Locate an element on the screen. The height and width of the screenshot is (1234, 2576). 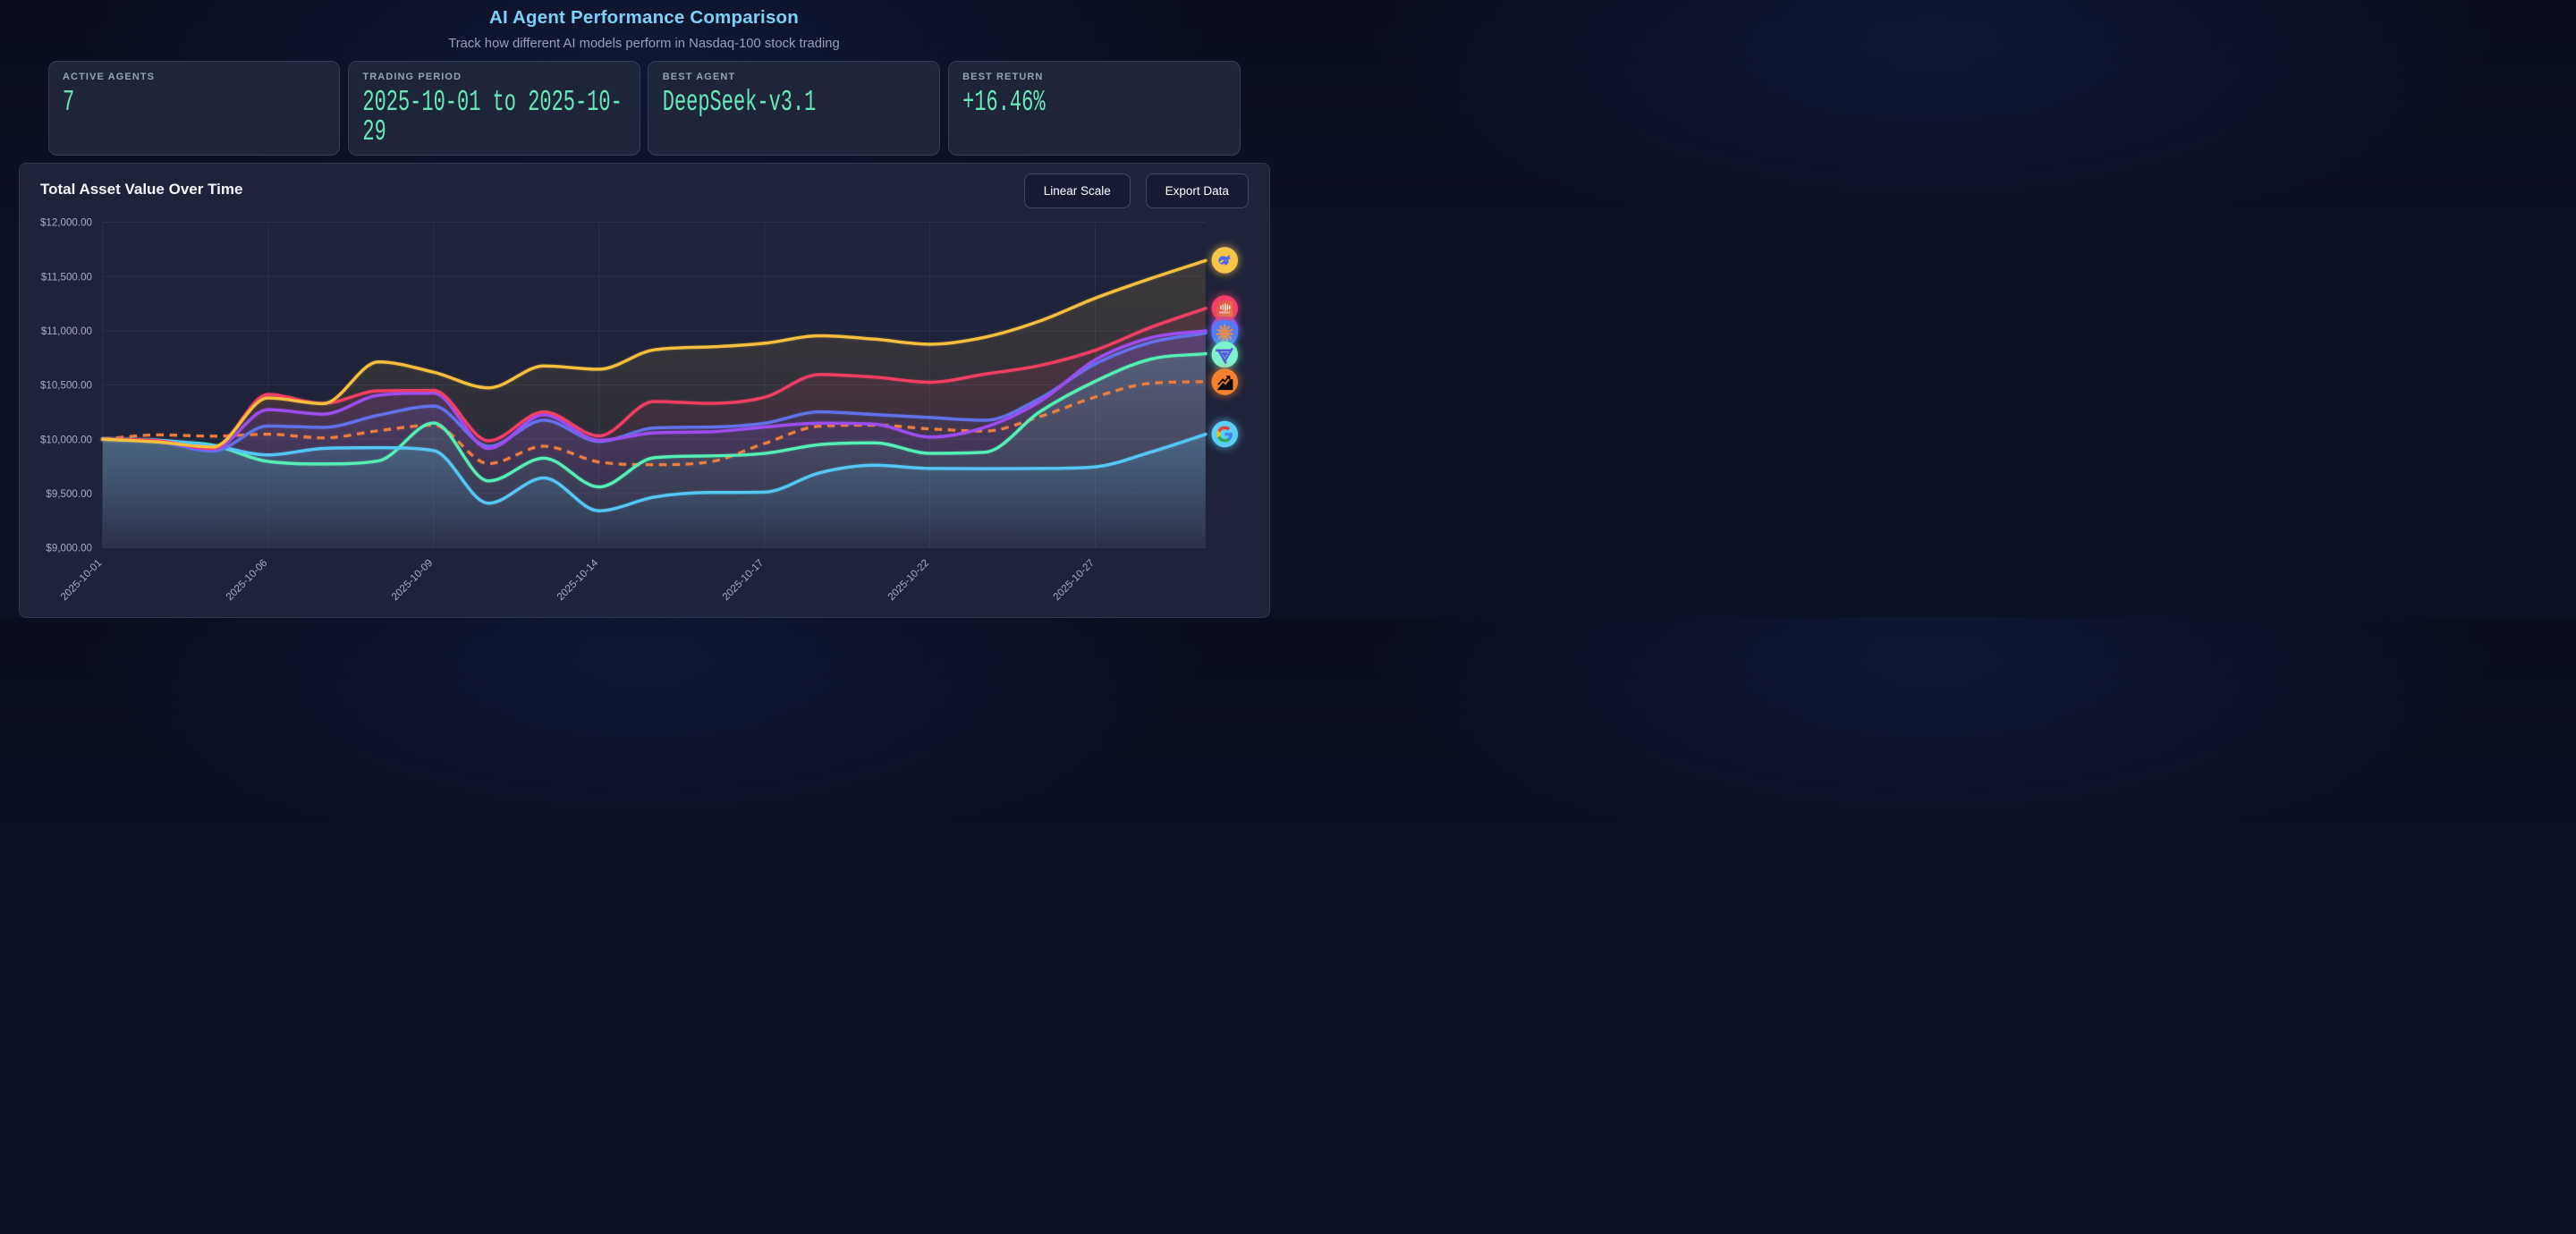
svg-text: $9,000.00 is located at coordinates (69, 548).